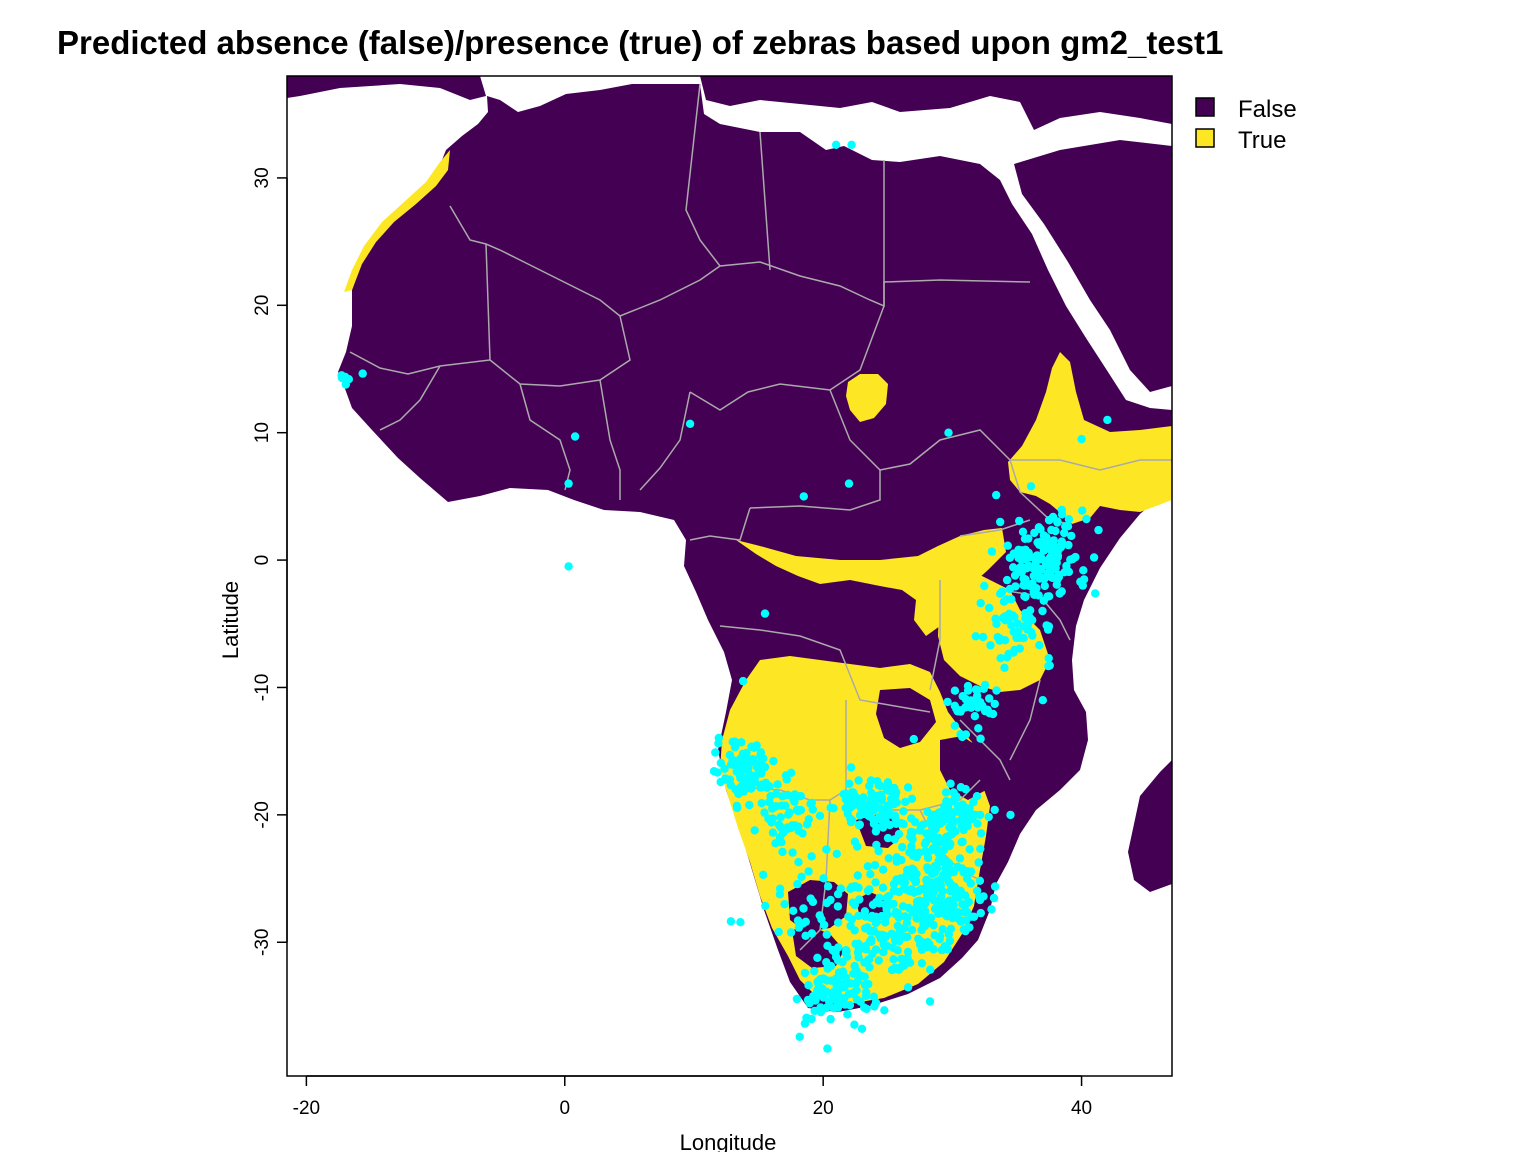 The width and height of the screenshot is (1536, 1152). What do you see at coordinates (262, 560) in the screenshot?
I see `y-tick-label: 0` at bounding box center [262, 560].